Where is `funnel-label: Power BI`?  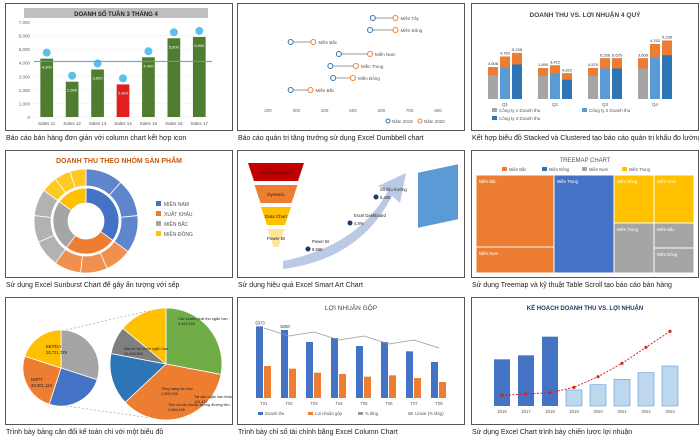 funnel-label: Power BI is located at coordinates (276, 238).